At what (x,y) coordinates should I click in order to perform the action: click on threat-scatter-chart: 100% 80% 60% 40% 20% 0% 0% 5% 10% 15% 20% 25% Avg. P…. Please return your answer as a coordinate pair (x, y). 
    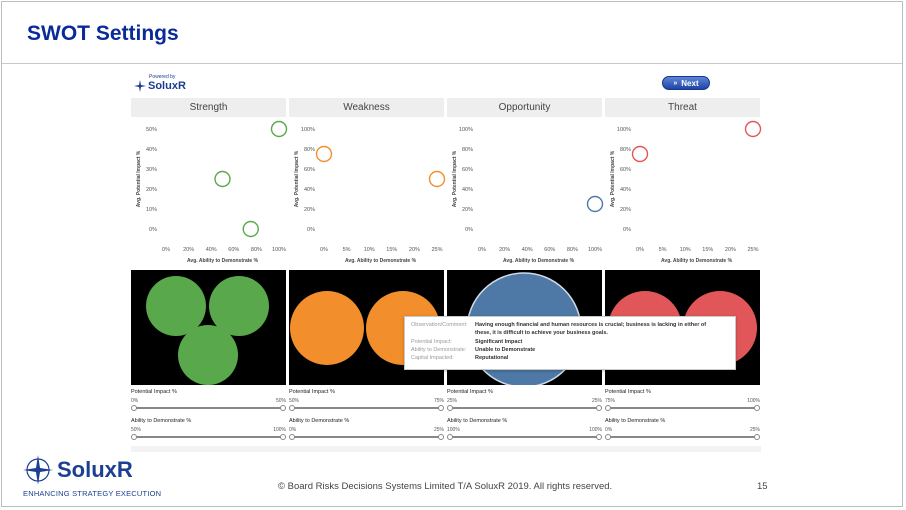
    Looking at the image, I should click on (683, 192).